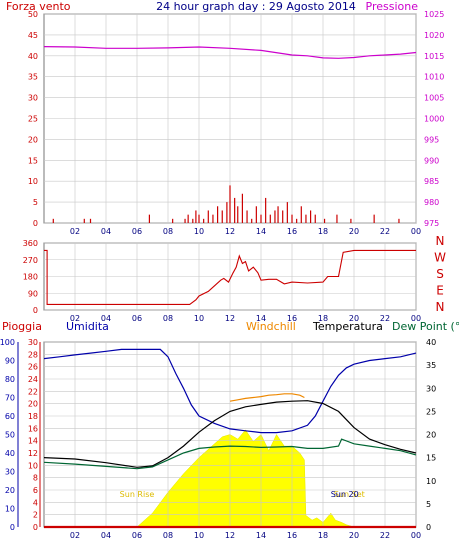 This screenshot has width=459, height=555. What do you see at coordinates (385, 535) in the screenshot?
I see `weather-x-tick-22: 22` at bounding box center [385, 535].